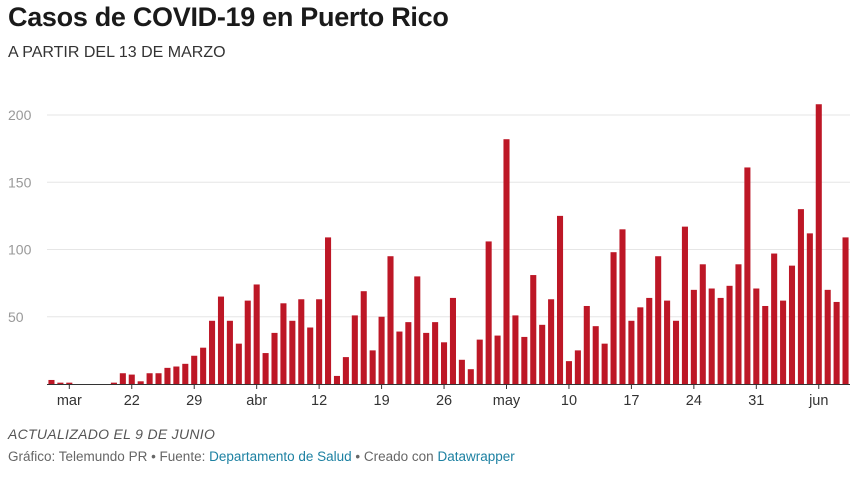  Describe the element at coordinates (382, 401) in the screenshot. I see `x-tick-label: 19` at that location.